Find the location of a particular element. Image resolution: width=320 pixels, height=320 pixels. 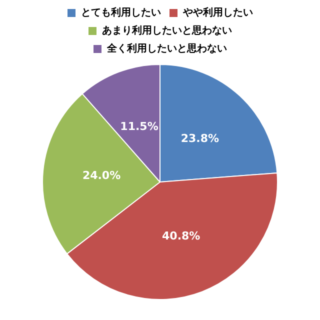

data-label: 23.8% is located at coordinates (199, 138).